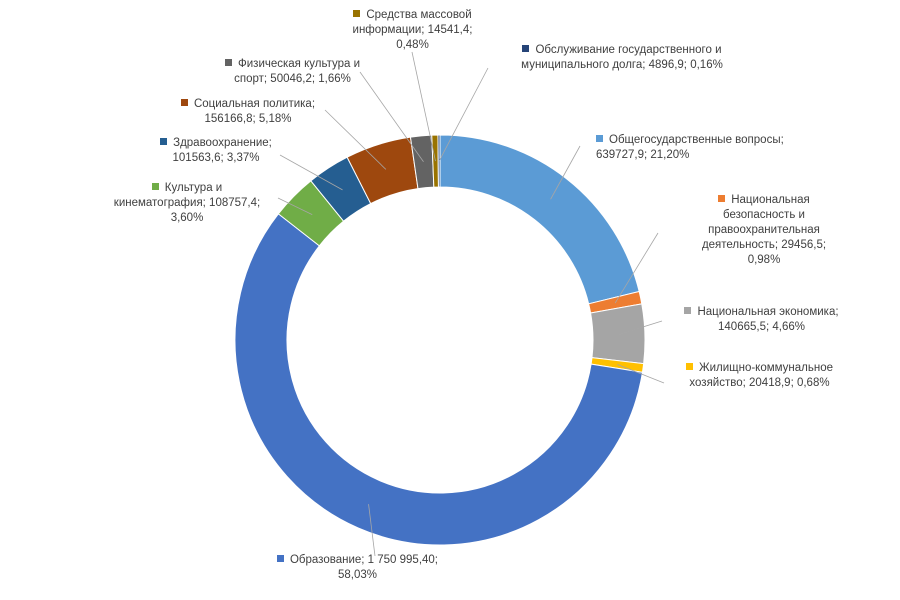 The image size is (900, 600). I want to click on data-label-5: Образование; 1 750 995,40; 58,03%, so click(357, 568).